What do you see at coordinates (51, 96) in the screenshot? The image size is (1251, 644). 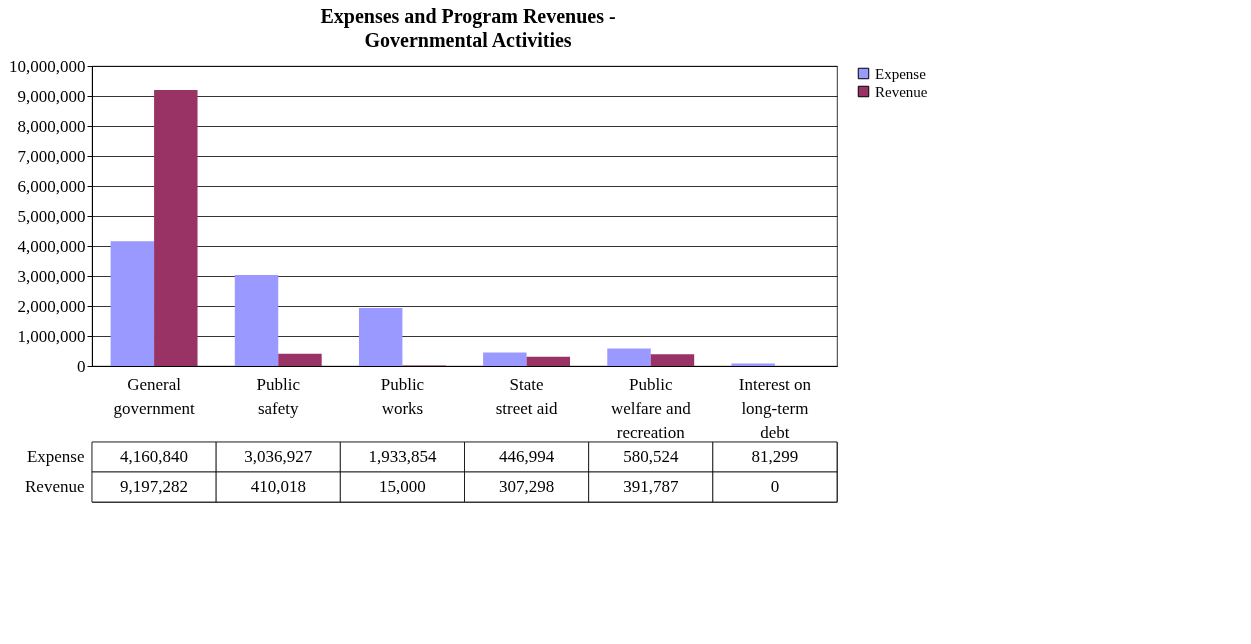 I see `y-tick-label: 9,000,000` at bounding box center [51, 96].